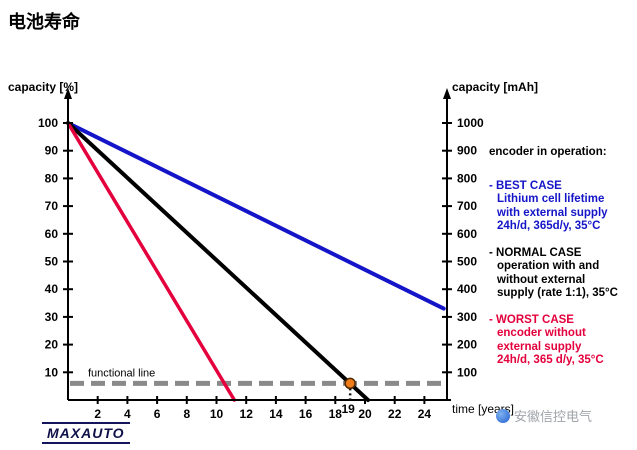 This screenshot has height=450, width=637. What do you see at coordinates (425, 414) in the screenshot?
I see `x-tick-label: 24` at bounding box center [425, 414].